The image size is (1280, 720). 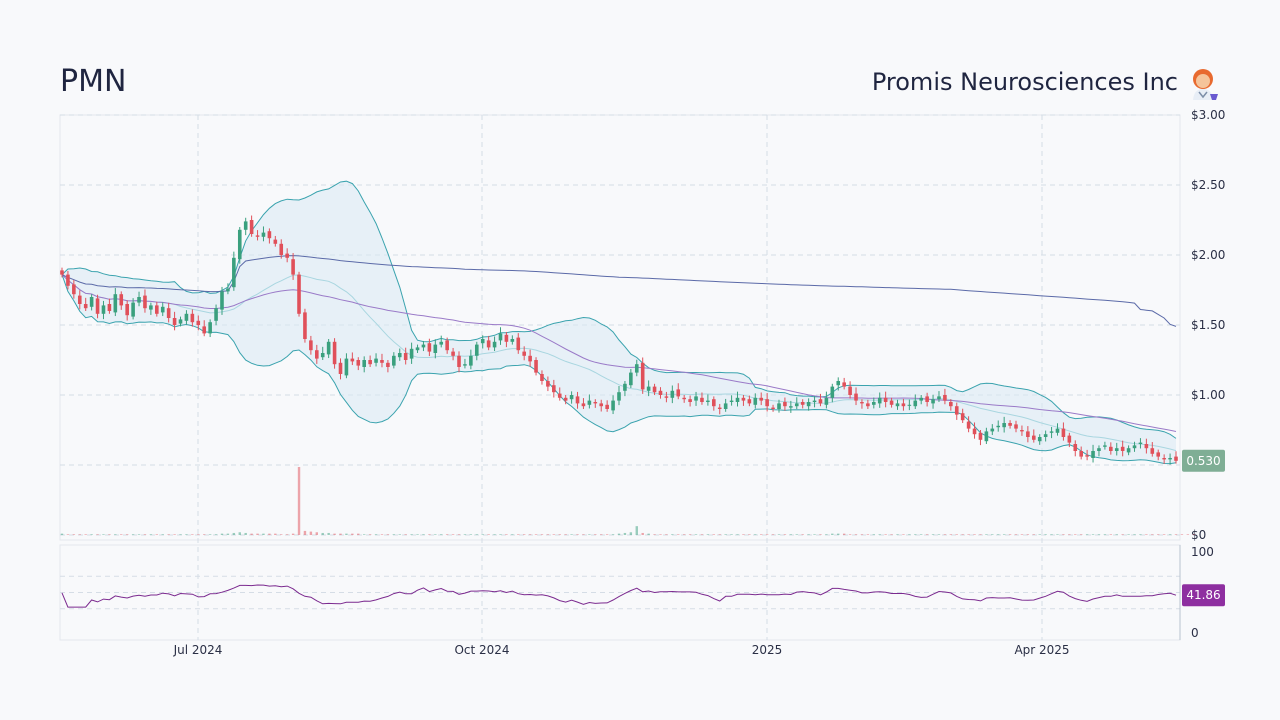 What do you see at coordinates (1198, 535) in the screenshot?
I see `price-tick-label: $0` at bounding box center [1198, 535].